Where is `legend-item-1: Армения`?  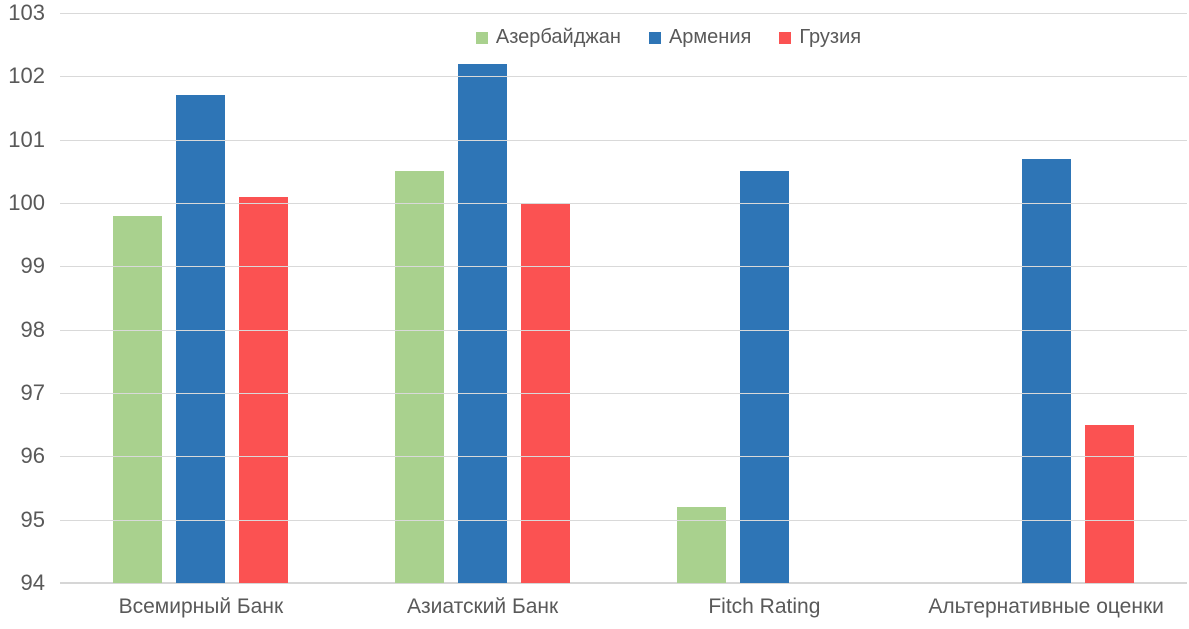 legend-item-1: Армения is located at coordinates (700, 37).